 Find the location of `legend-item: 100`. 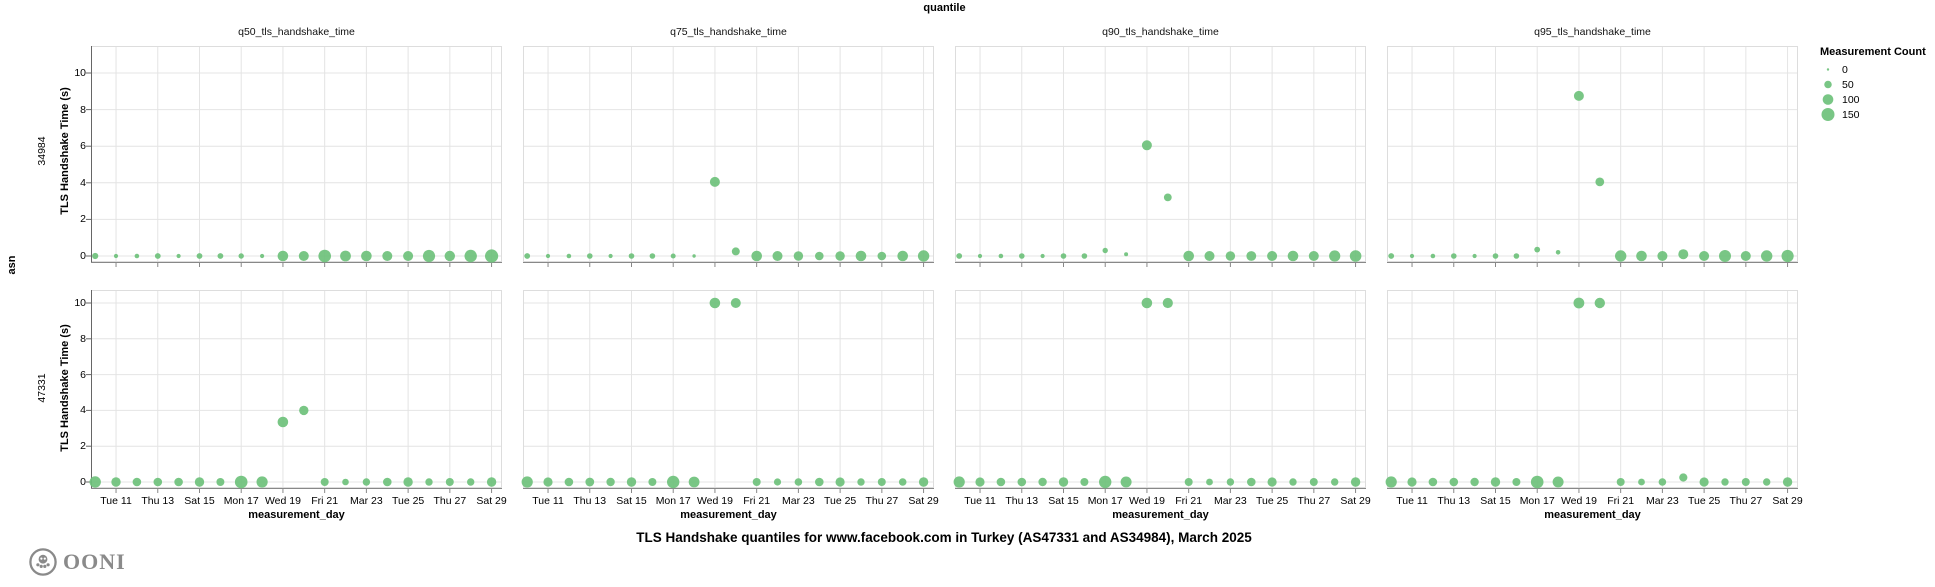

legend-item: 100 is located at coordinates (1876, 99).